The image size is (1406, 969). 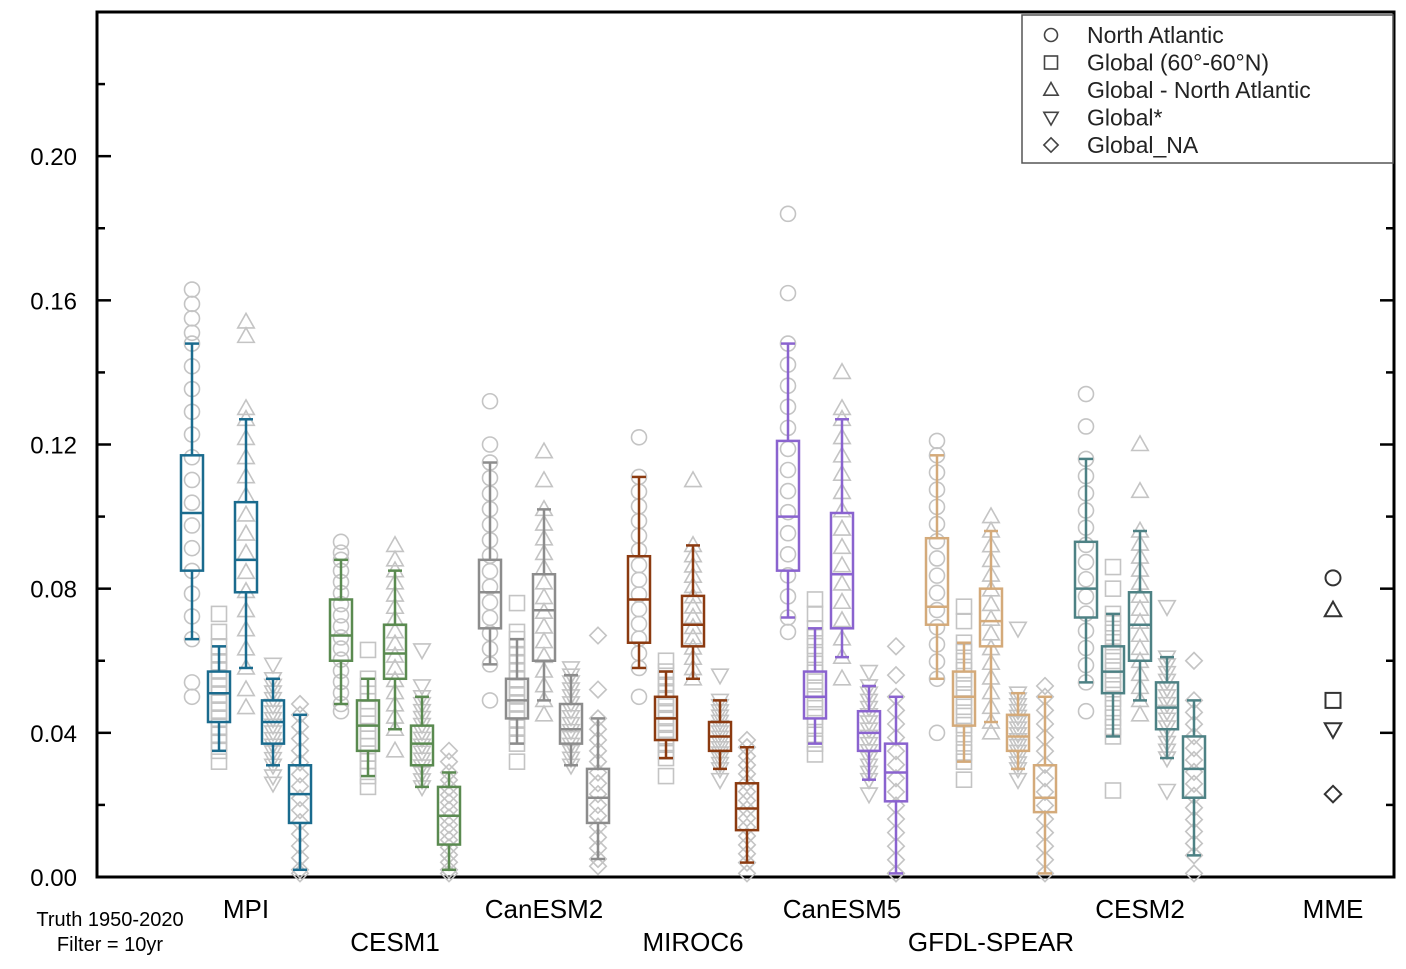 I want to click on legend-marker-triangle-down, so click(x=1051, y=119).